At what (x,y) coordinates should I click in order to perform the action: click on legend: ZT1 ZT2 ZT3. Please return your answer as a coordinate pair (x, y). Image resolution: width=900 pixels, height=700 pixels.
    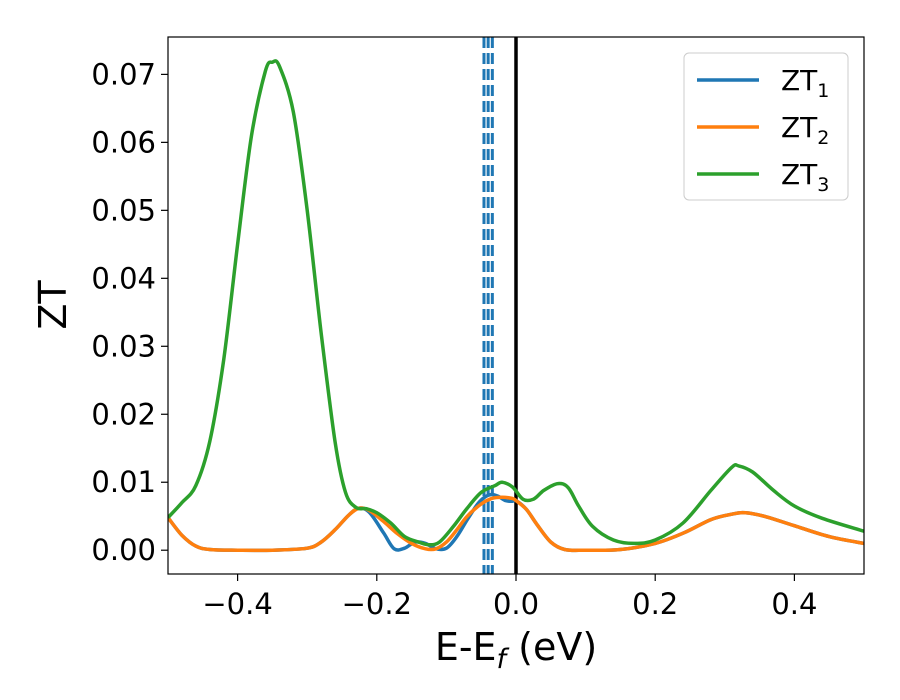
    Looking at the image, I should click on (766, 126).